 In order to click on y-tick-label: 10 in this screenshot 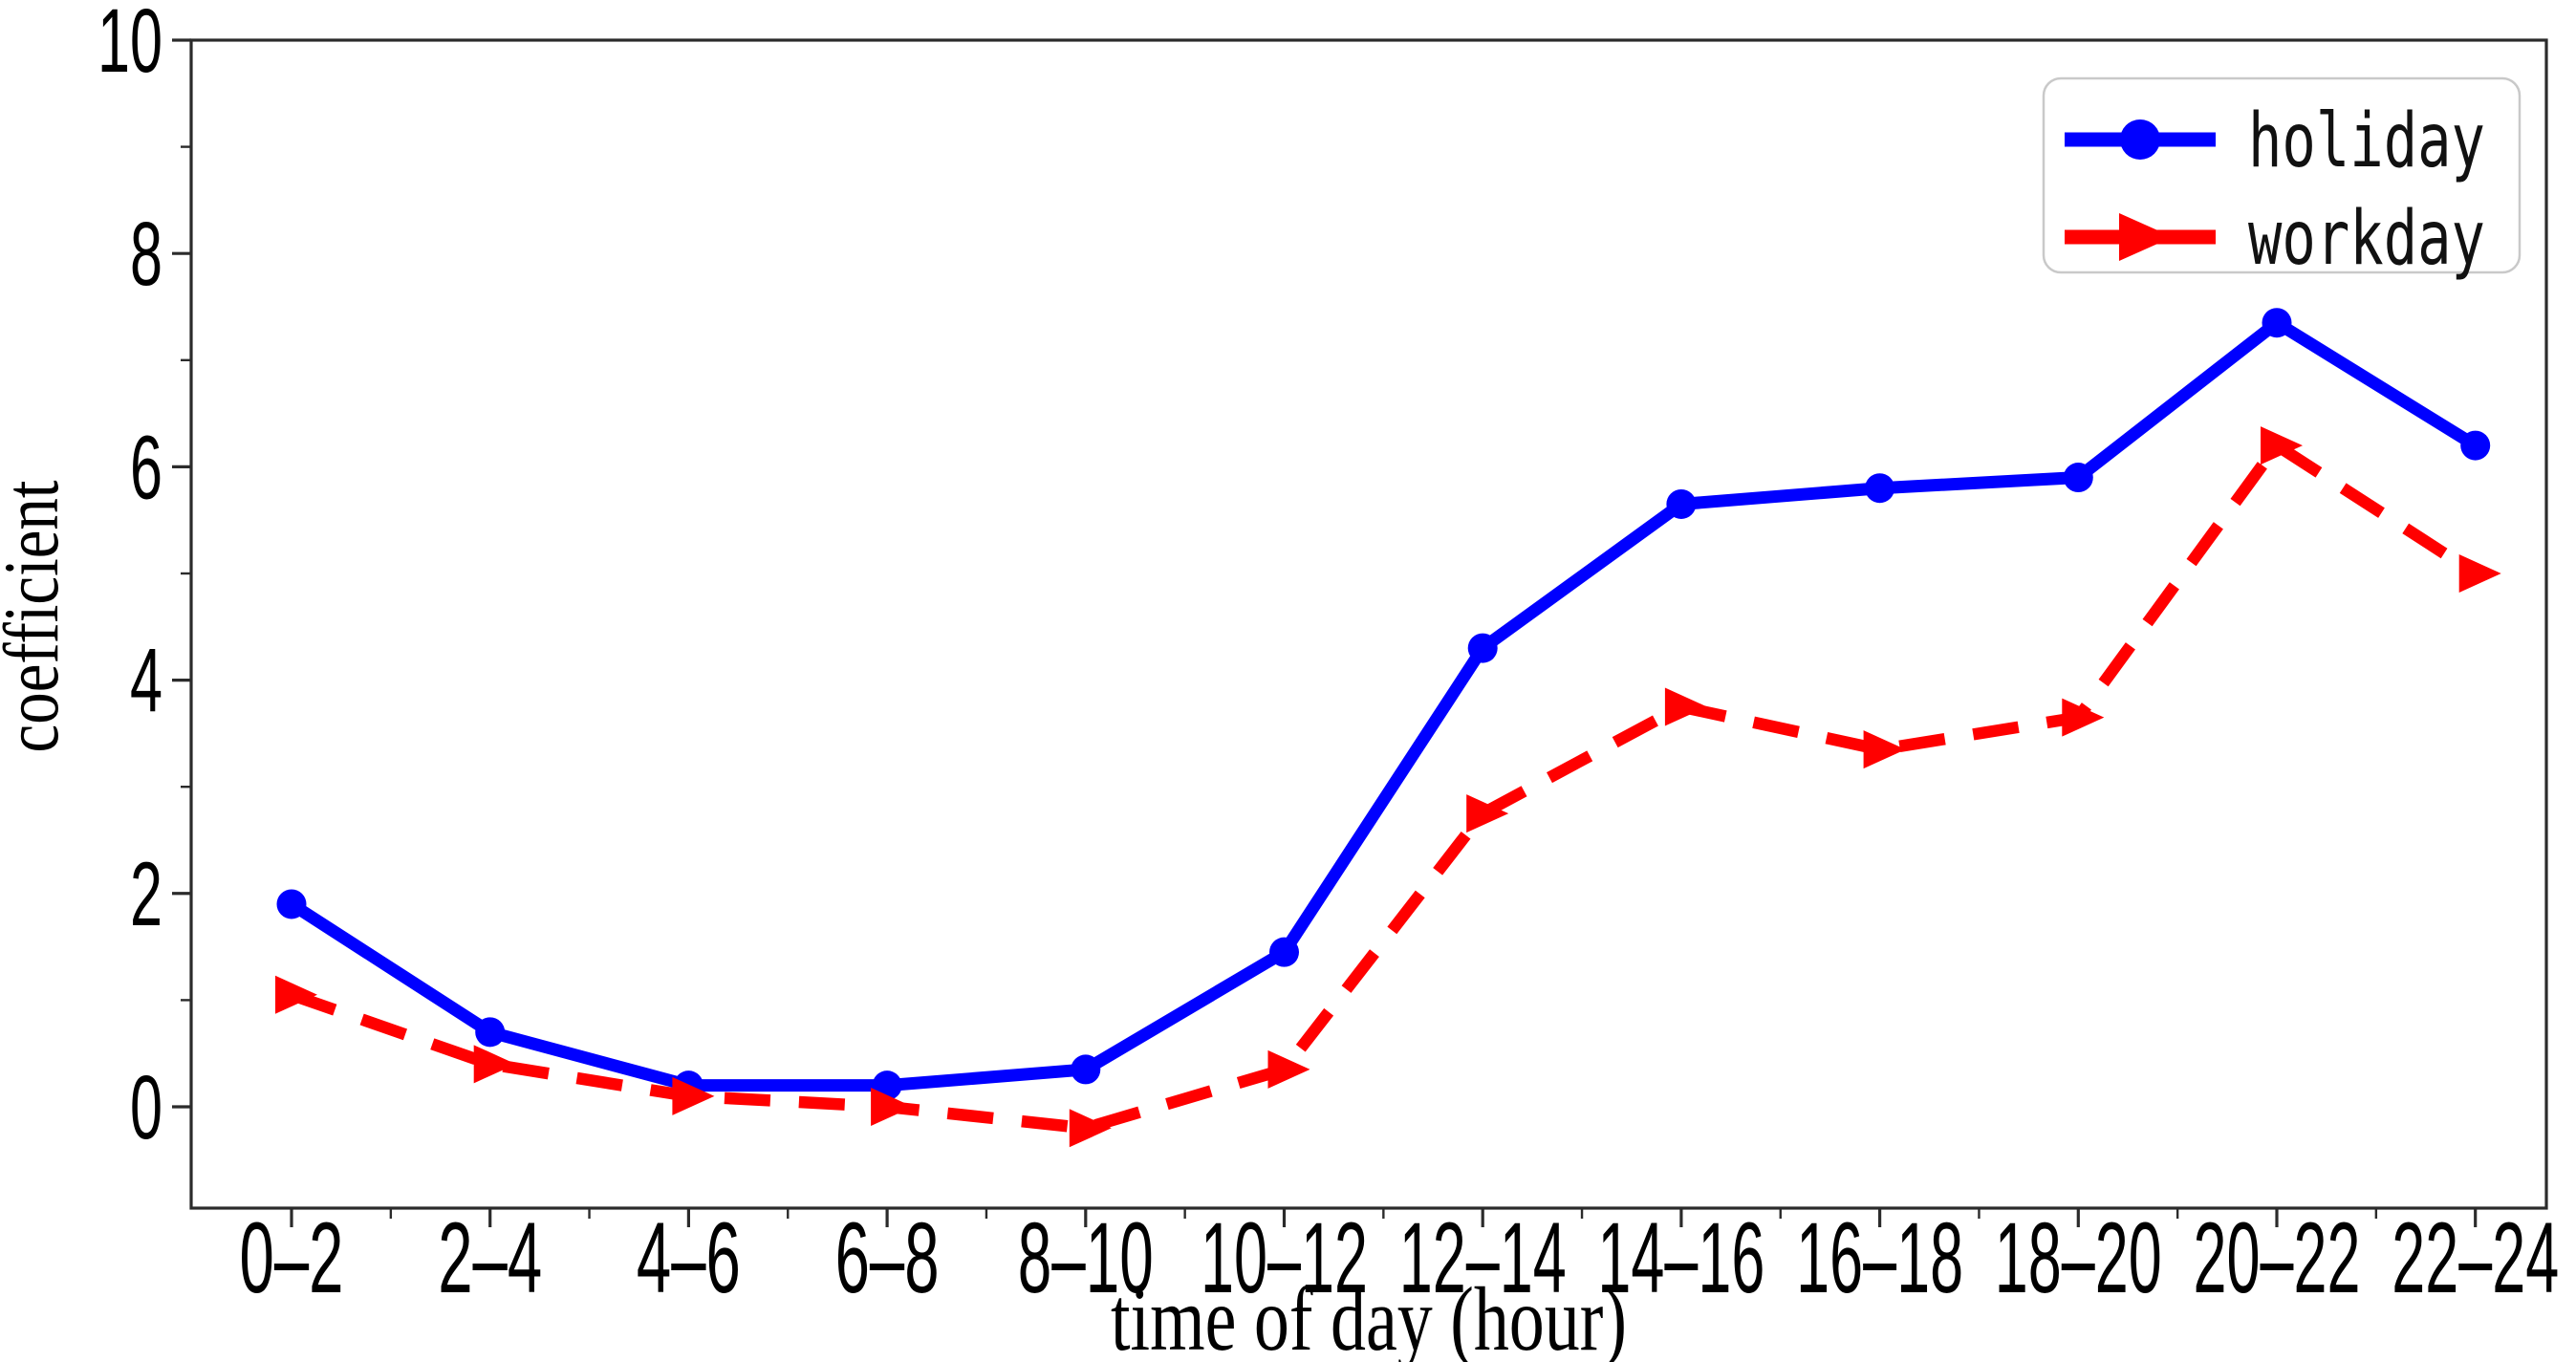, I will do `click(129, 46)`.